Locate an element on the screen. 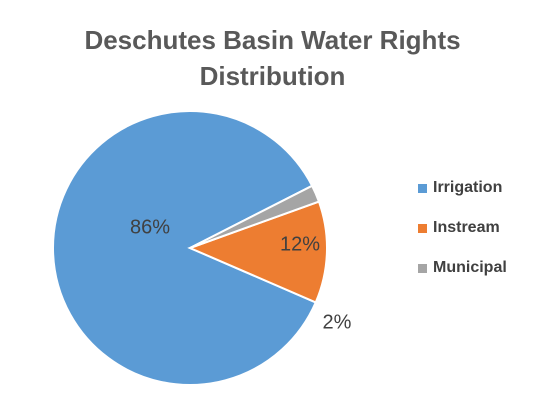 Image resolution: width=545 pixels, height=400 pixels. legend-item-municipal: Municipal is located at coordinates (462, 268).